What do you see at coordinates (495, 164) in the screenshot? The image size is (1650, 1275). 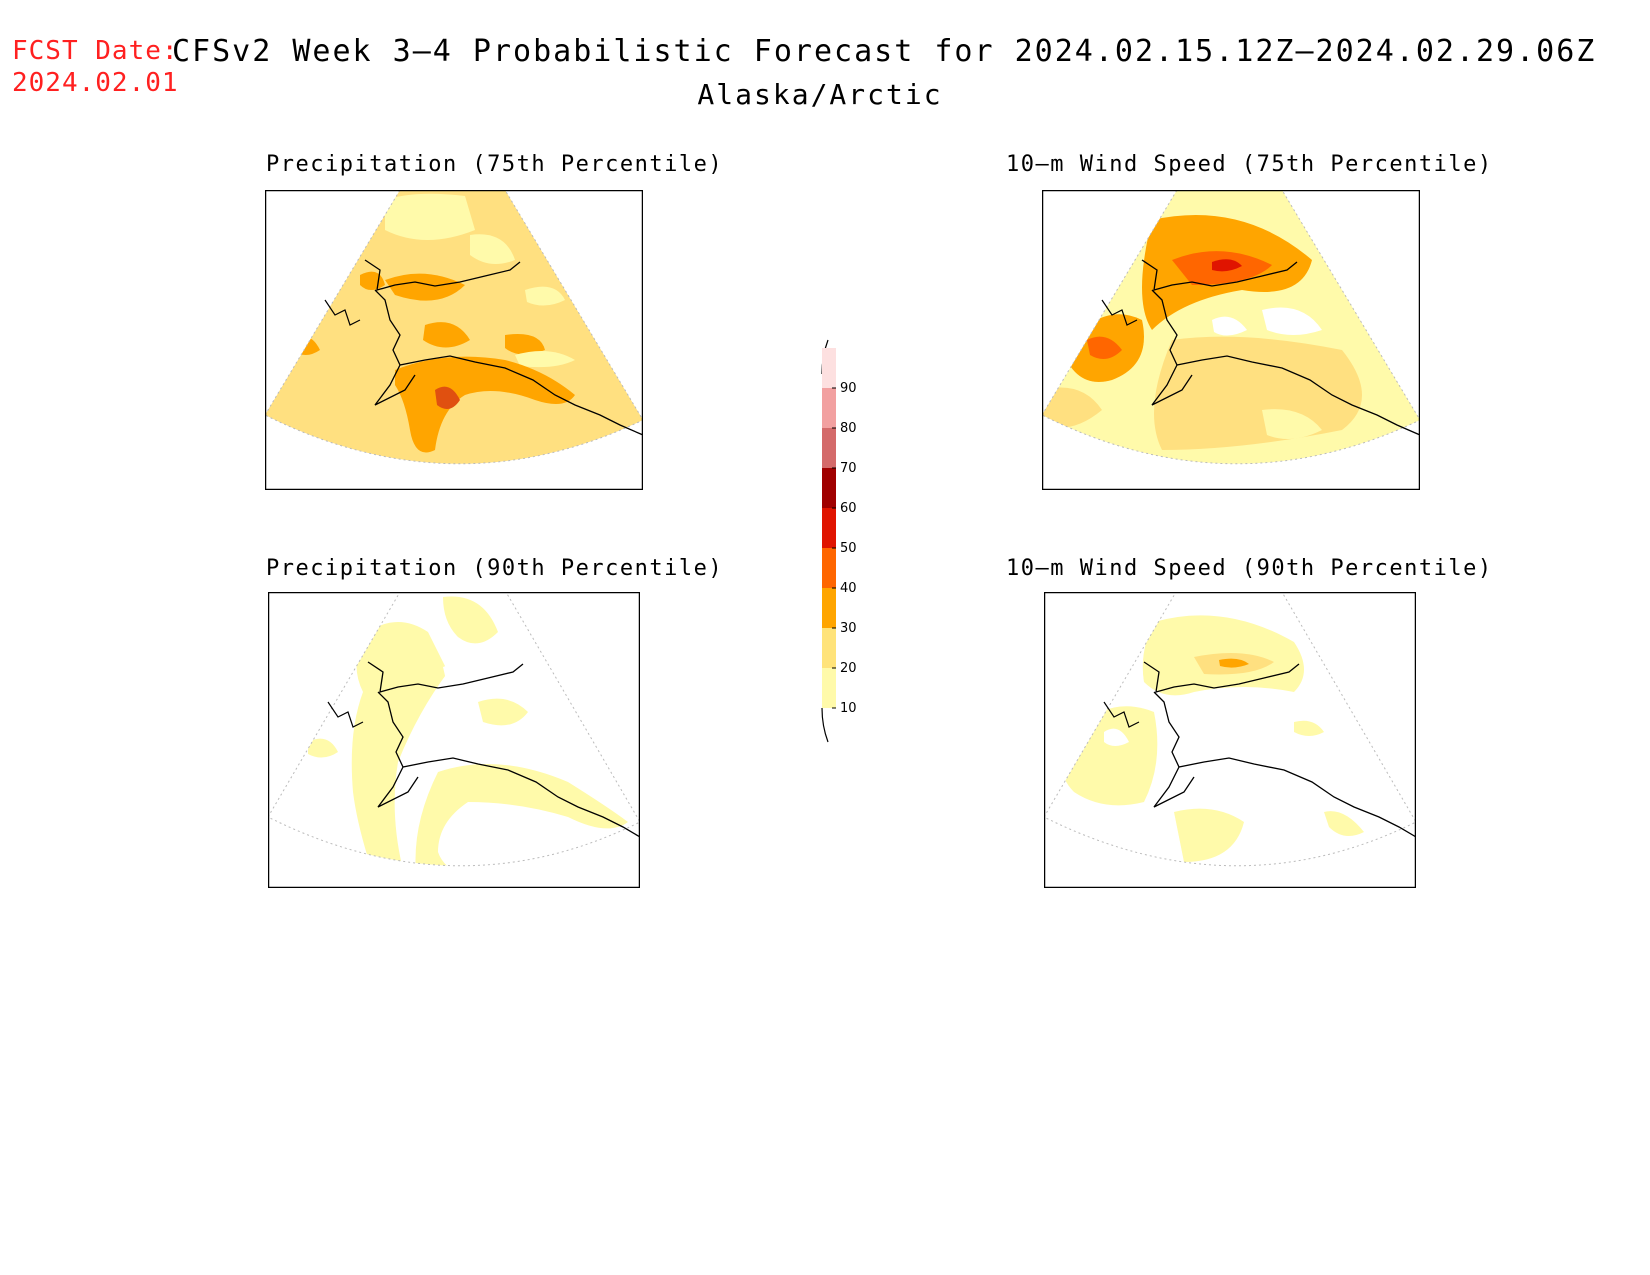 I see `panel-title-precip-75: Precipitation (75th Percentile)` at bounding box center [495, 164].